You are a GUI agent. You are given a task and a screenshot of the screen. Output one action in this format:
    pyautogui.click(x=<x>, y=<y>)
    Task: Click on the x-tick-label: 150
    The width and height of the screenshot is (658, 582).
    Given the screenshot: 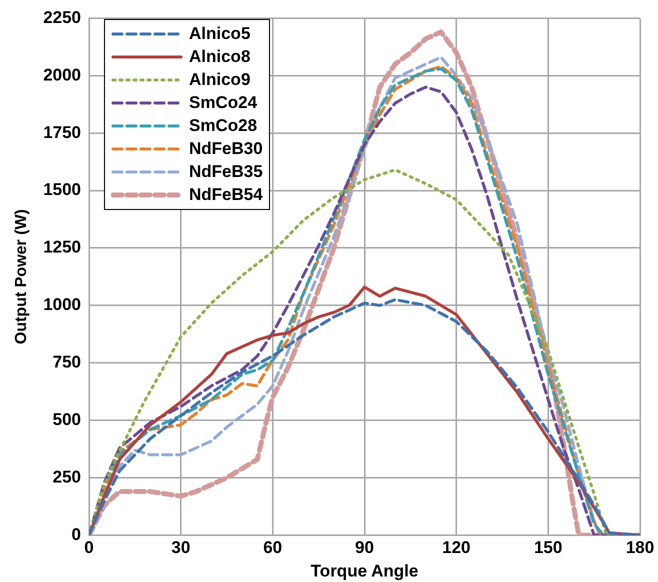 What is the action you would take?
    pyautogui.click(x=548, y=548)
    